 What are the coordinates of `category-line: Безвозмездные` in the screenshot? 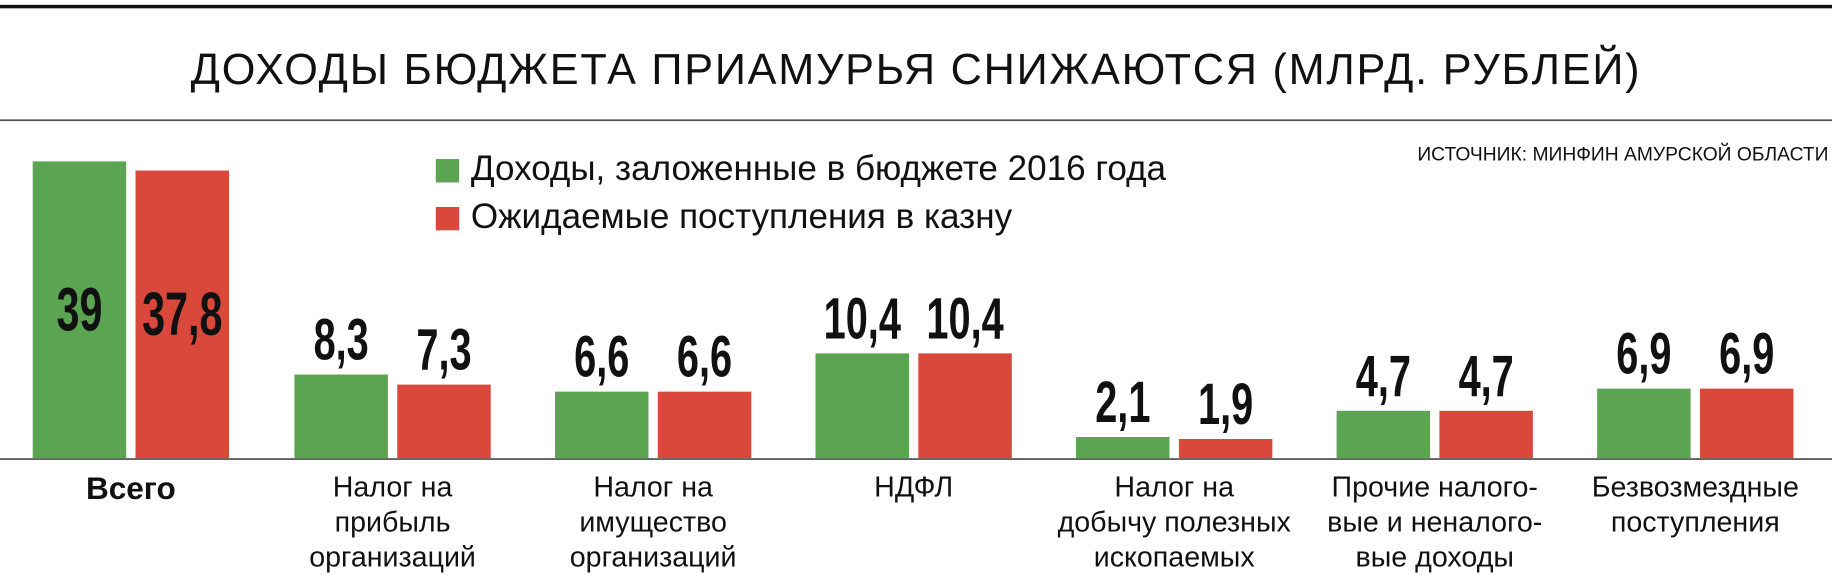 It's located at (1695, 487).